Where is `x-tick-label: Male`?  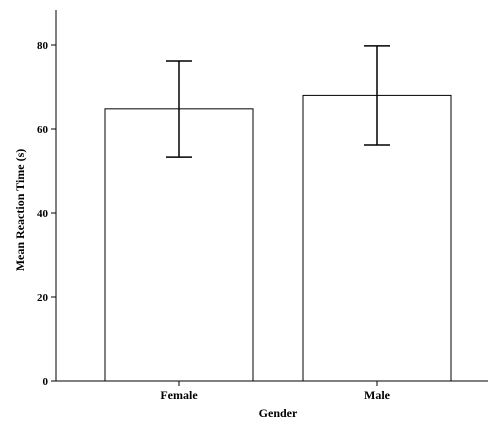 x-tick-label: Male is located at coordinates (377, 395).